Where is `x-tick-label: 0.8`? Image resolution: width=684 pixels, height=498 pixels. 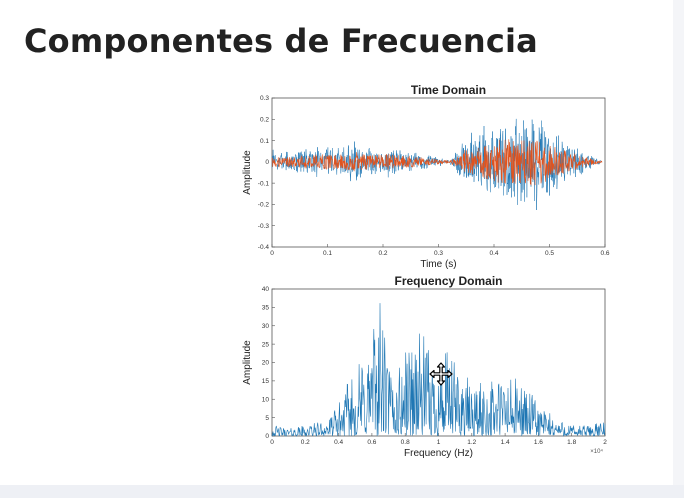 x-tick-label: 0.8 is located at coordinates (405, 442).